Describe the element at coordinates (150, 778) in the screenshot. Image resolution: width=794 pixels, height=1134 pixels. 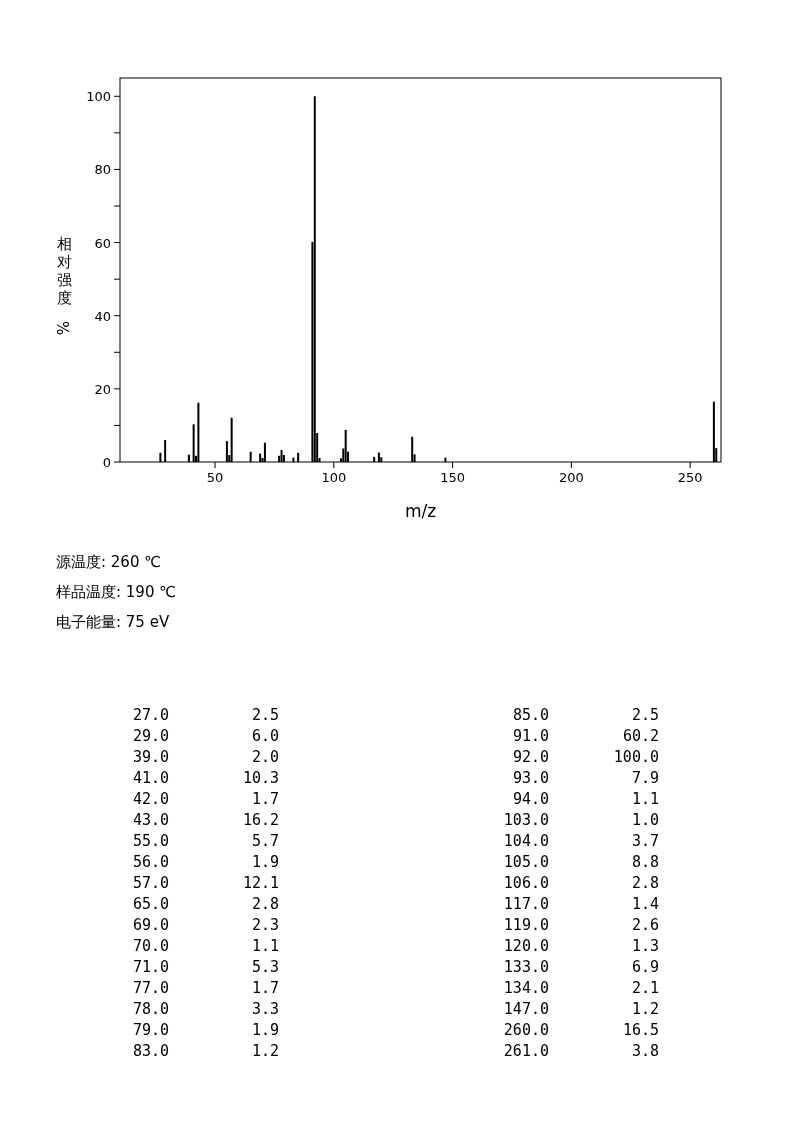
I see `text: 41.0` at that location.